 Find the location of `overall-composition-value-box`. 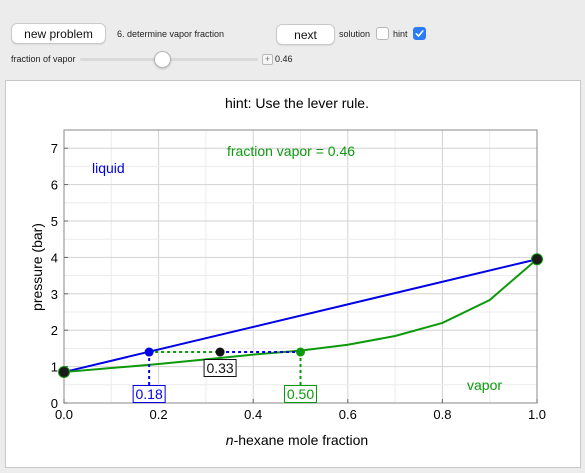

overall-composition-value-box is located at coordinates (220, 368).